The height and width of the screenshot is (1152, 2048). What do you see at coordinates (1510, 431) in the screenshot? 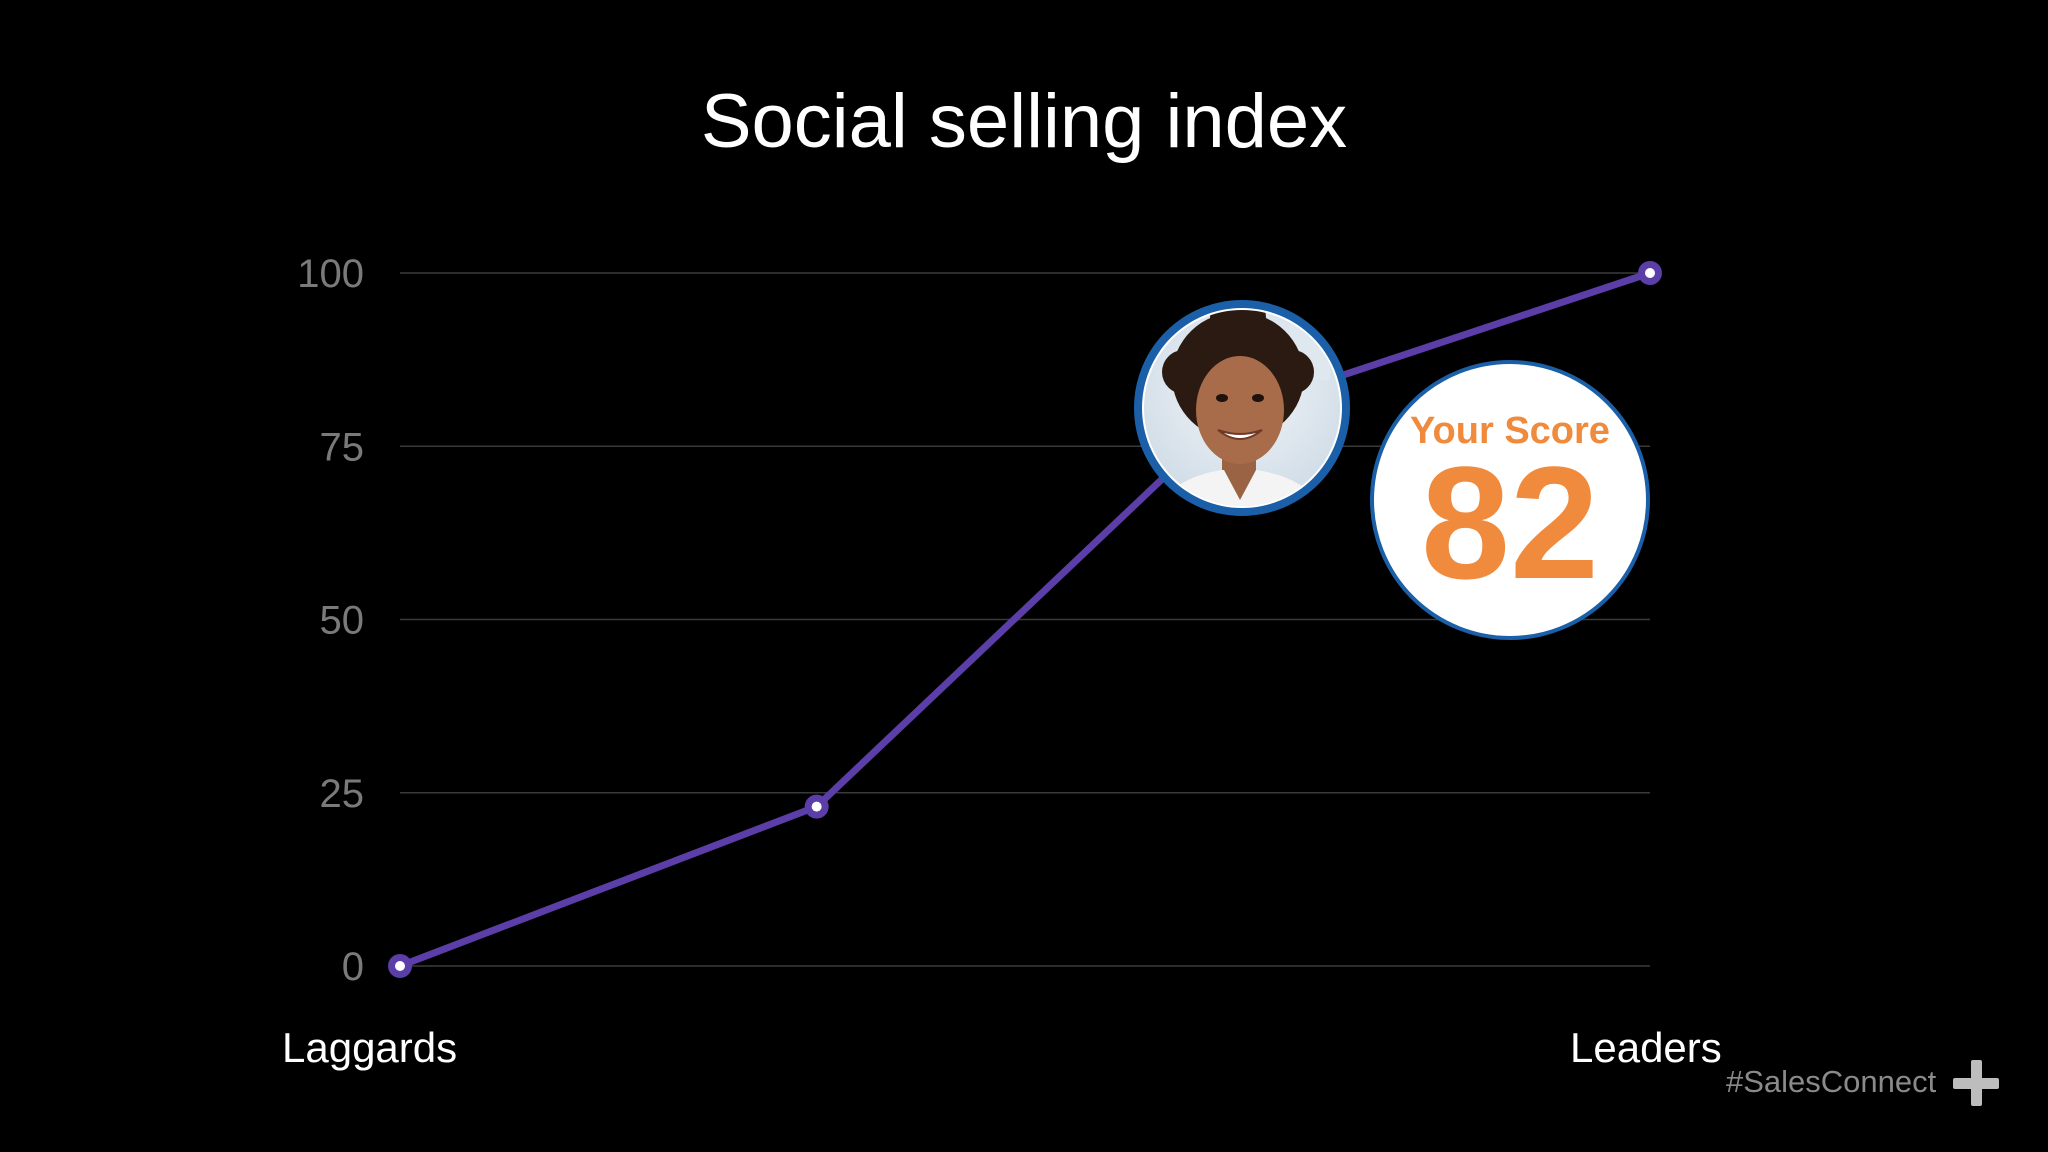
I see `score-label: Your Score` at bounding box center [1510, 431].